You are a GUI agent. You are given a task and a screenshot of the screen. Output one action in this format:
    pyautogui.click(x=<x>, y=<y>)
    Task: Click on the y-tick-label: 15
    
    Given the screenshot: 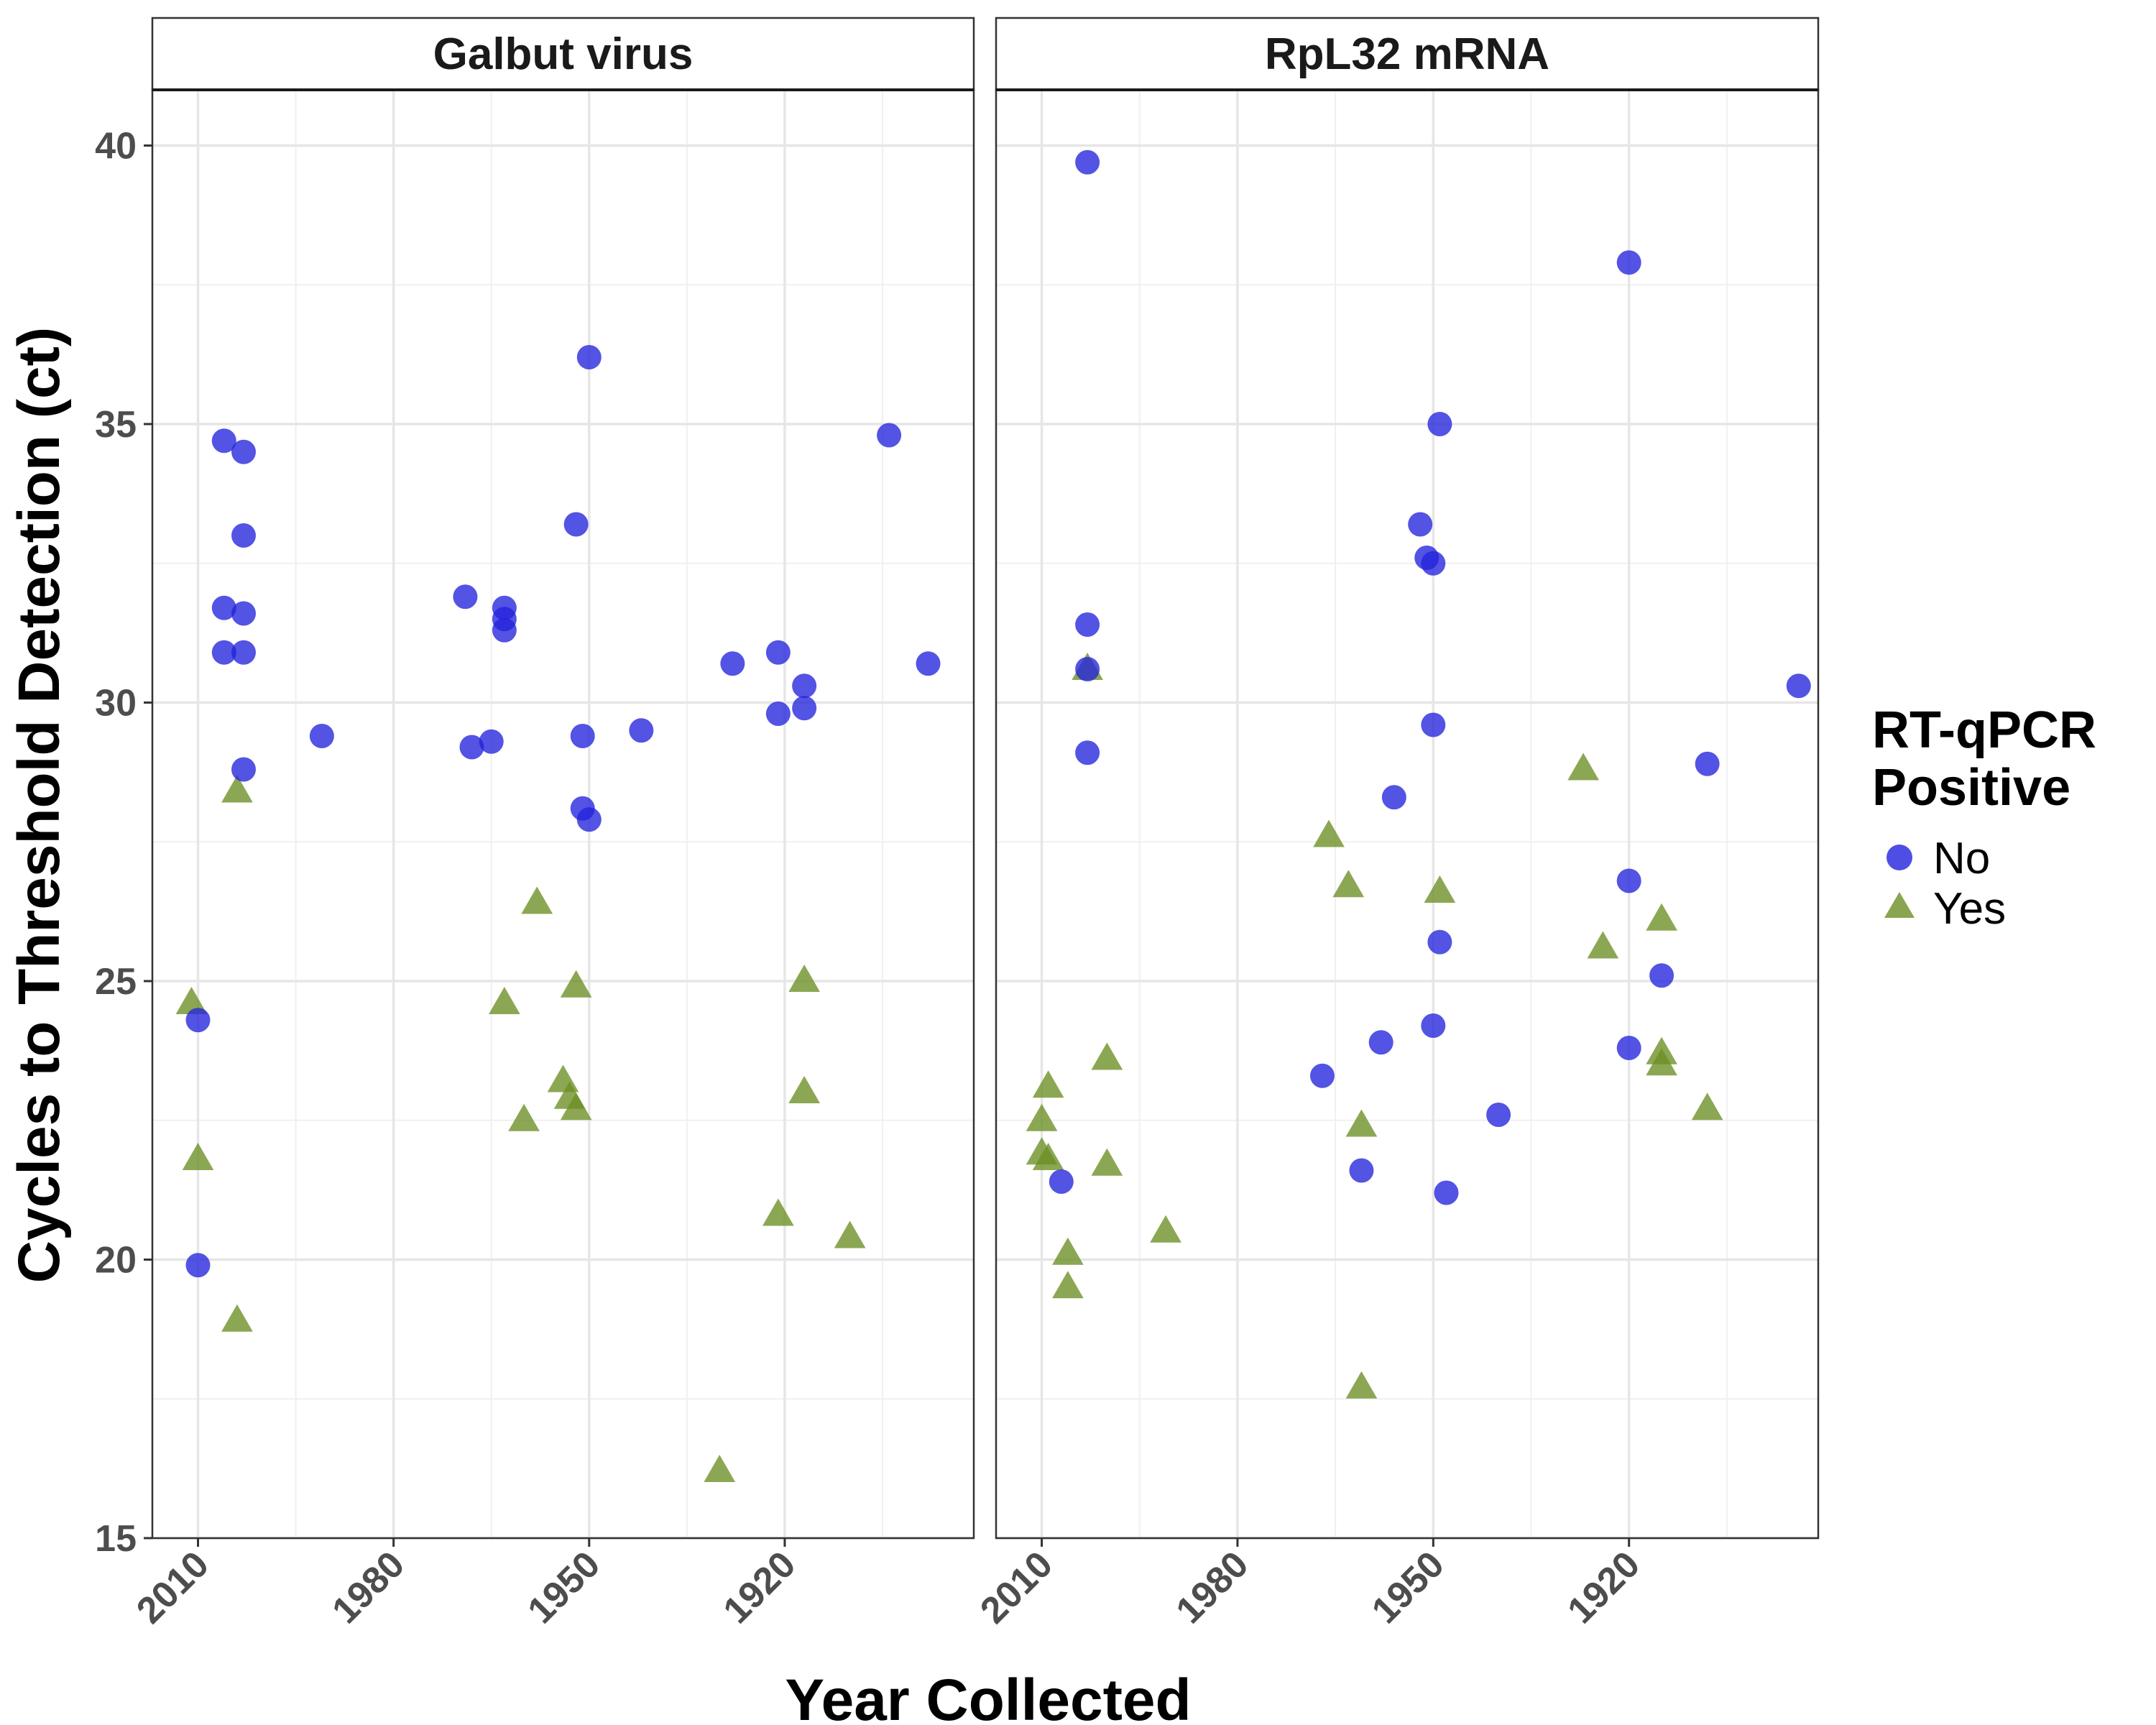 What is the action you would take?
    pyautogui.click(x=116, y=1539)
    